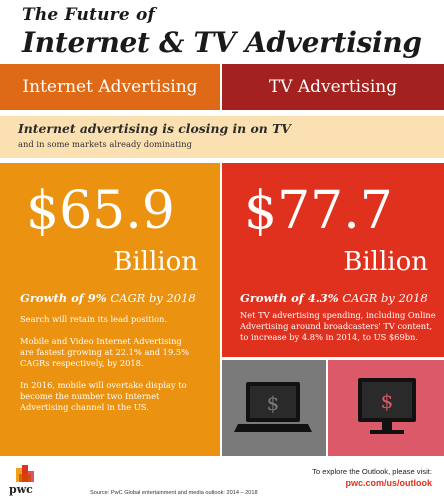  Describe the element at coordinates (372, 471) in the screenshot. I see `explore-text: To explore the Outlook, please visit:` at that location.